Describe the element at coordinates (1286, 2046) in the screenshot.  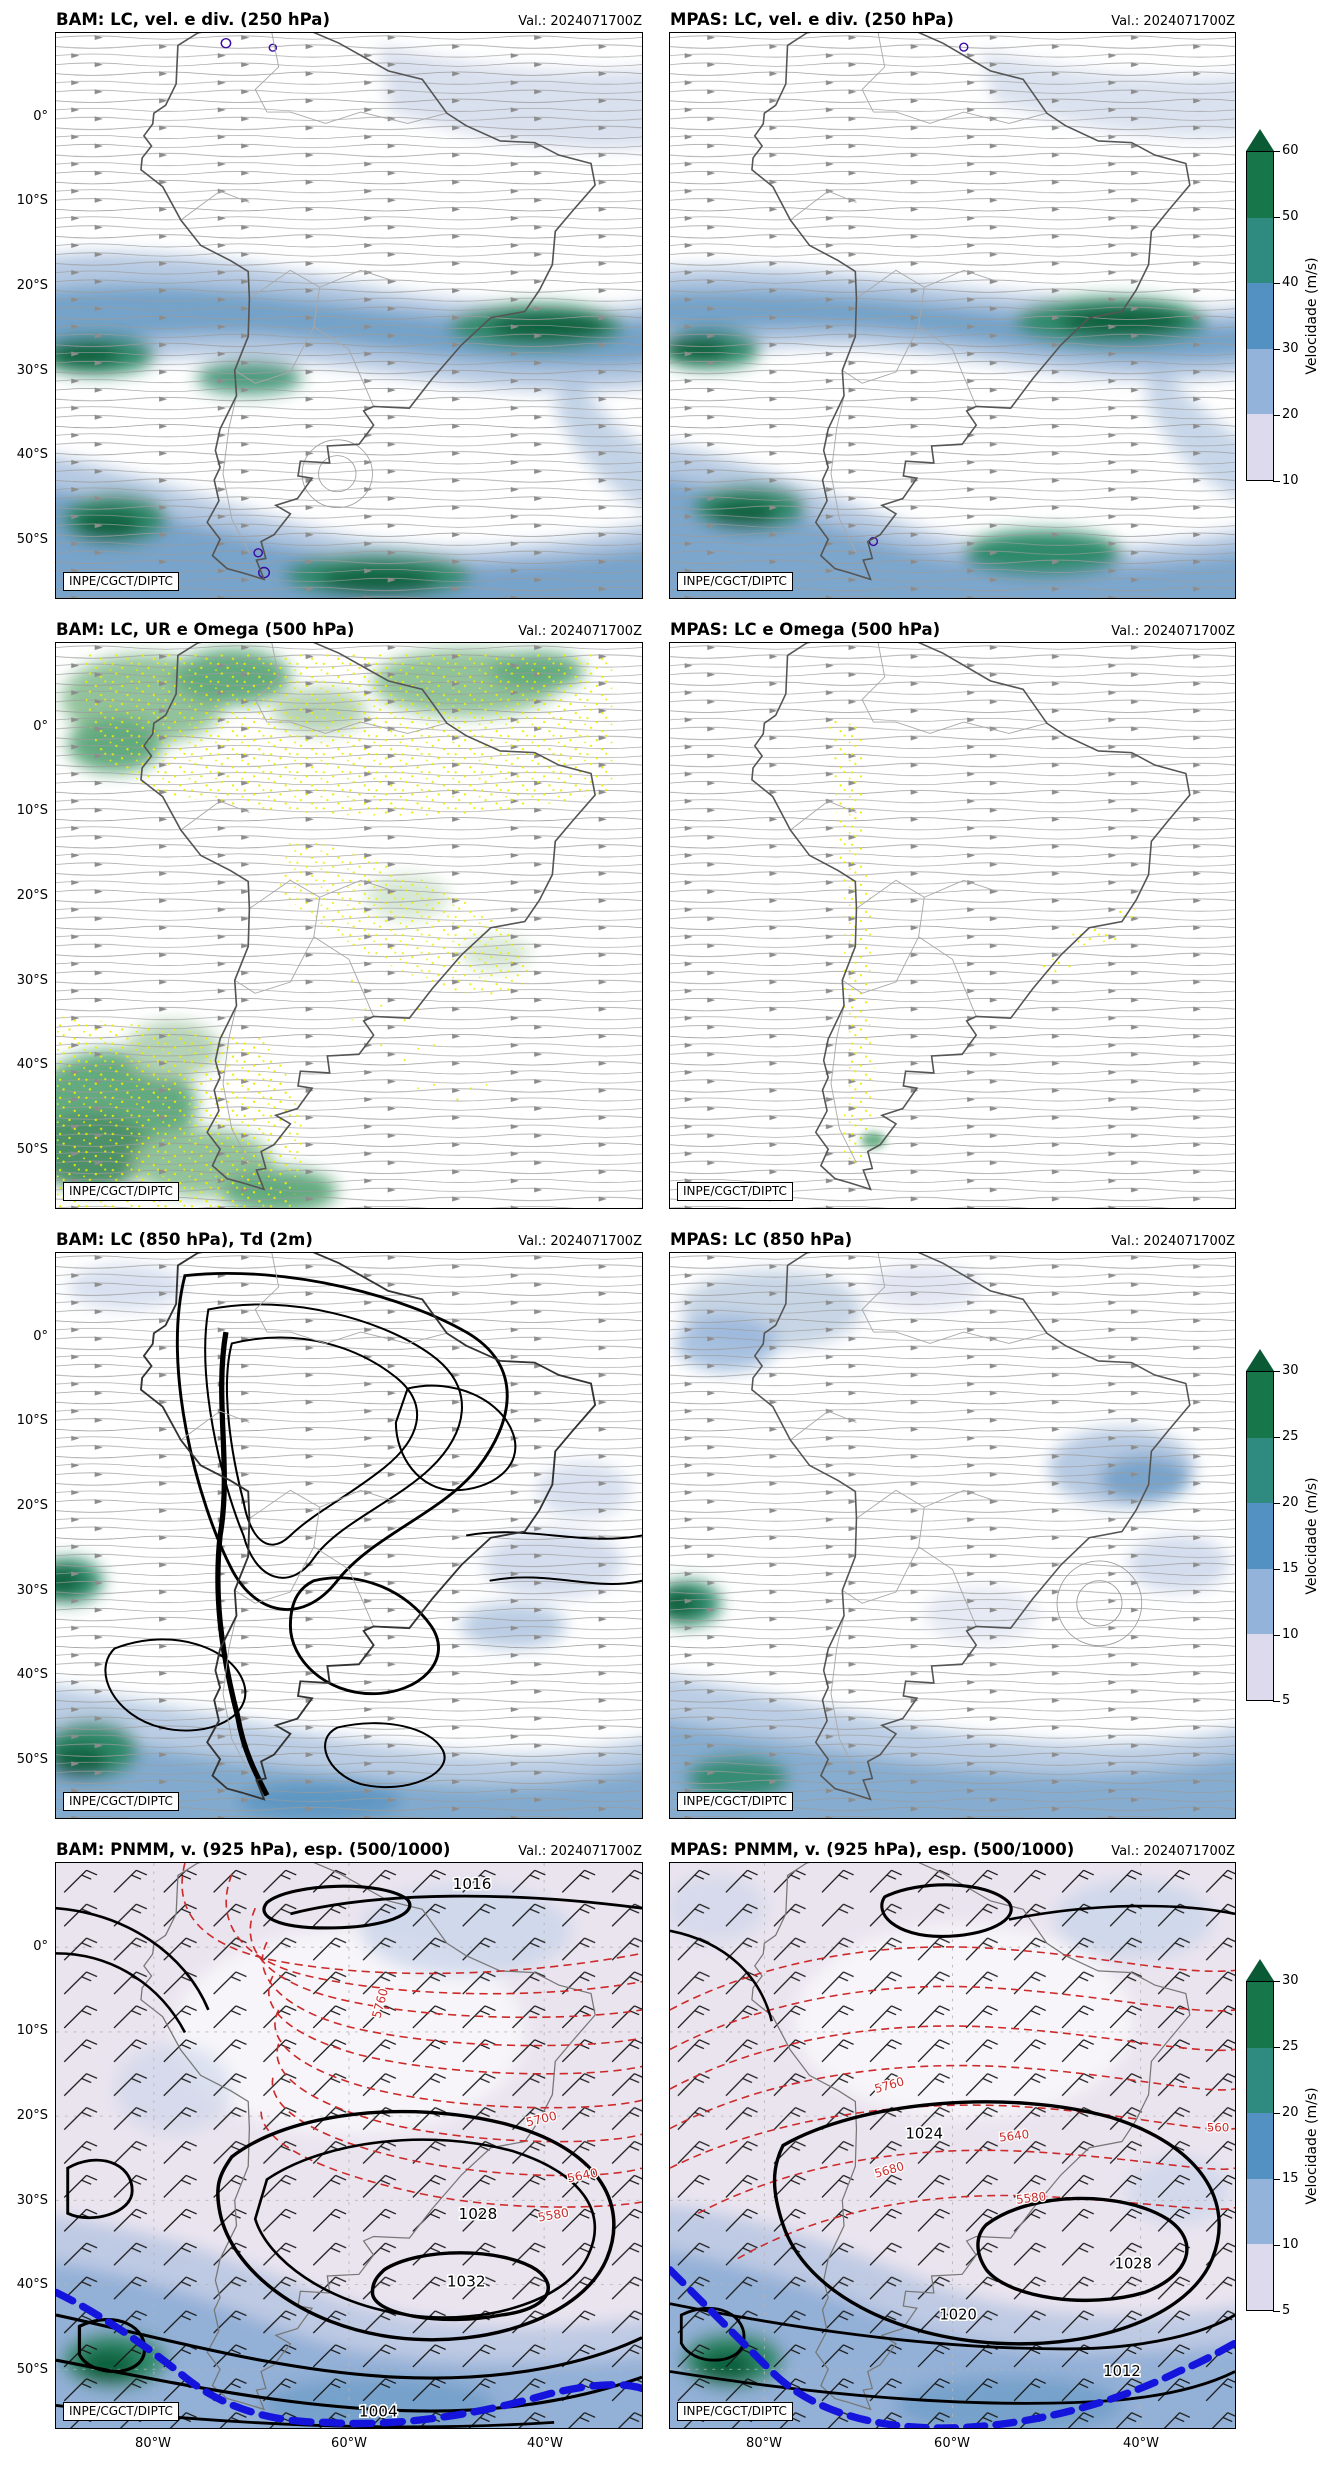
I see `colorbar-tick-label: 25` at that location.